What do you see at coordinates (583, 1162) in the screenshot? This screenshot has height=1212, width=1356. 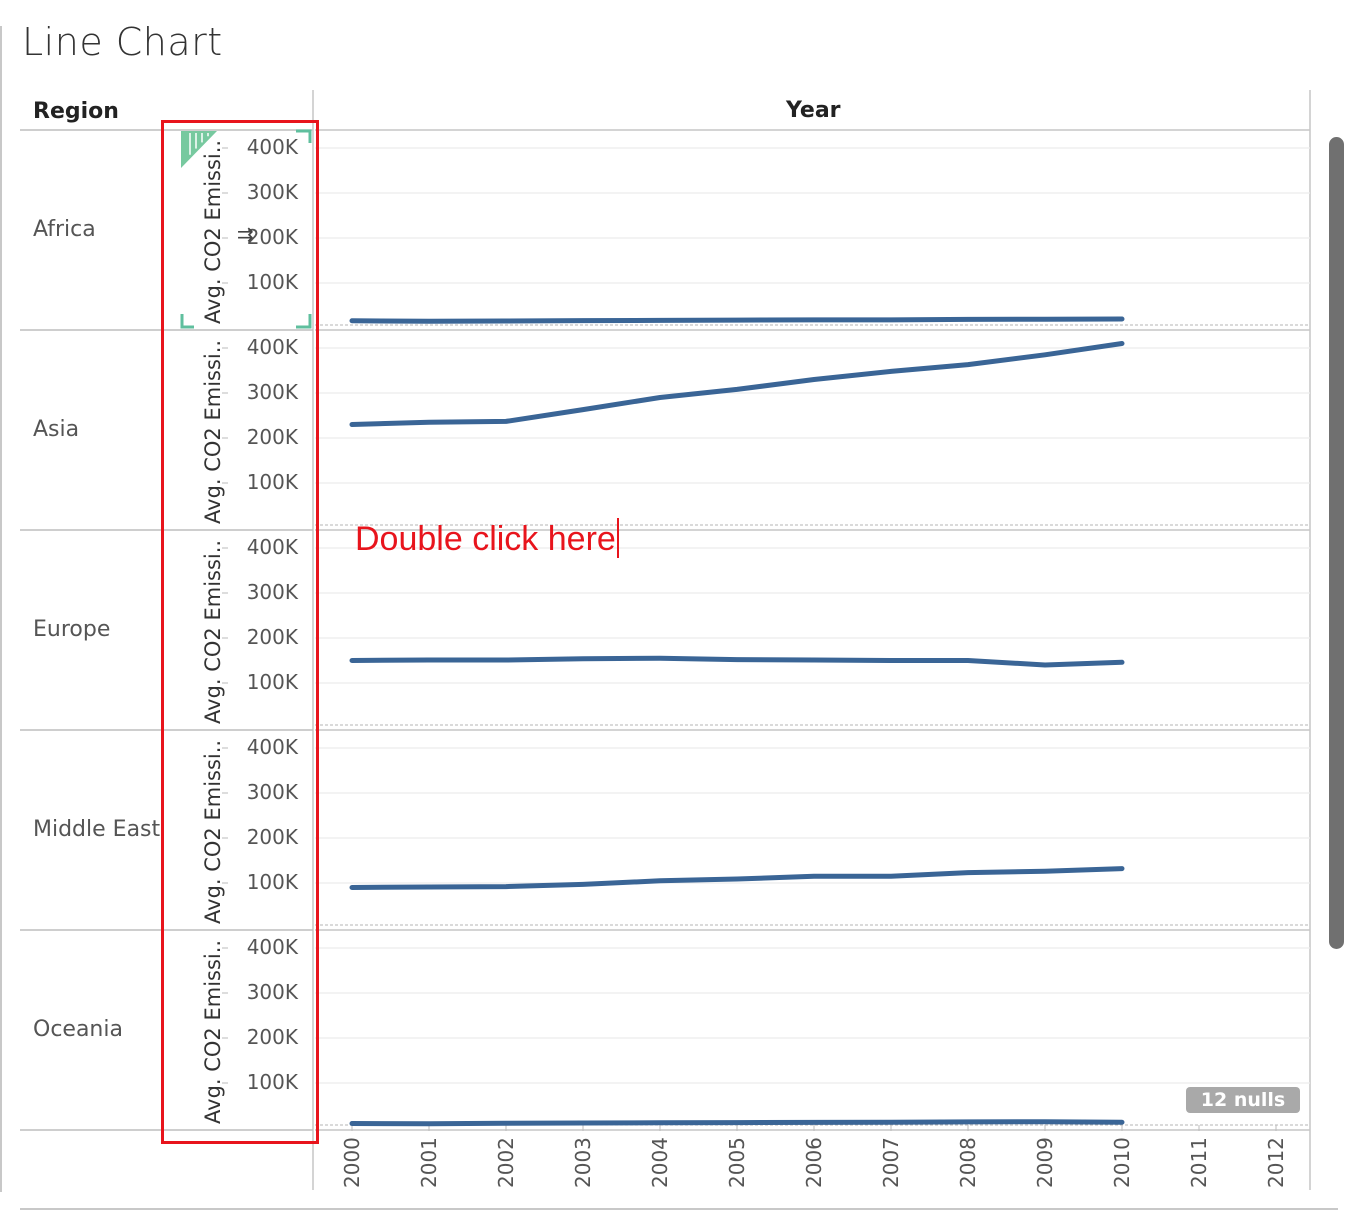 I see `x-tick-label: 2003` at bounding box center [583, 1162].